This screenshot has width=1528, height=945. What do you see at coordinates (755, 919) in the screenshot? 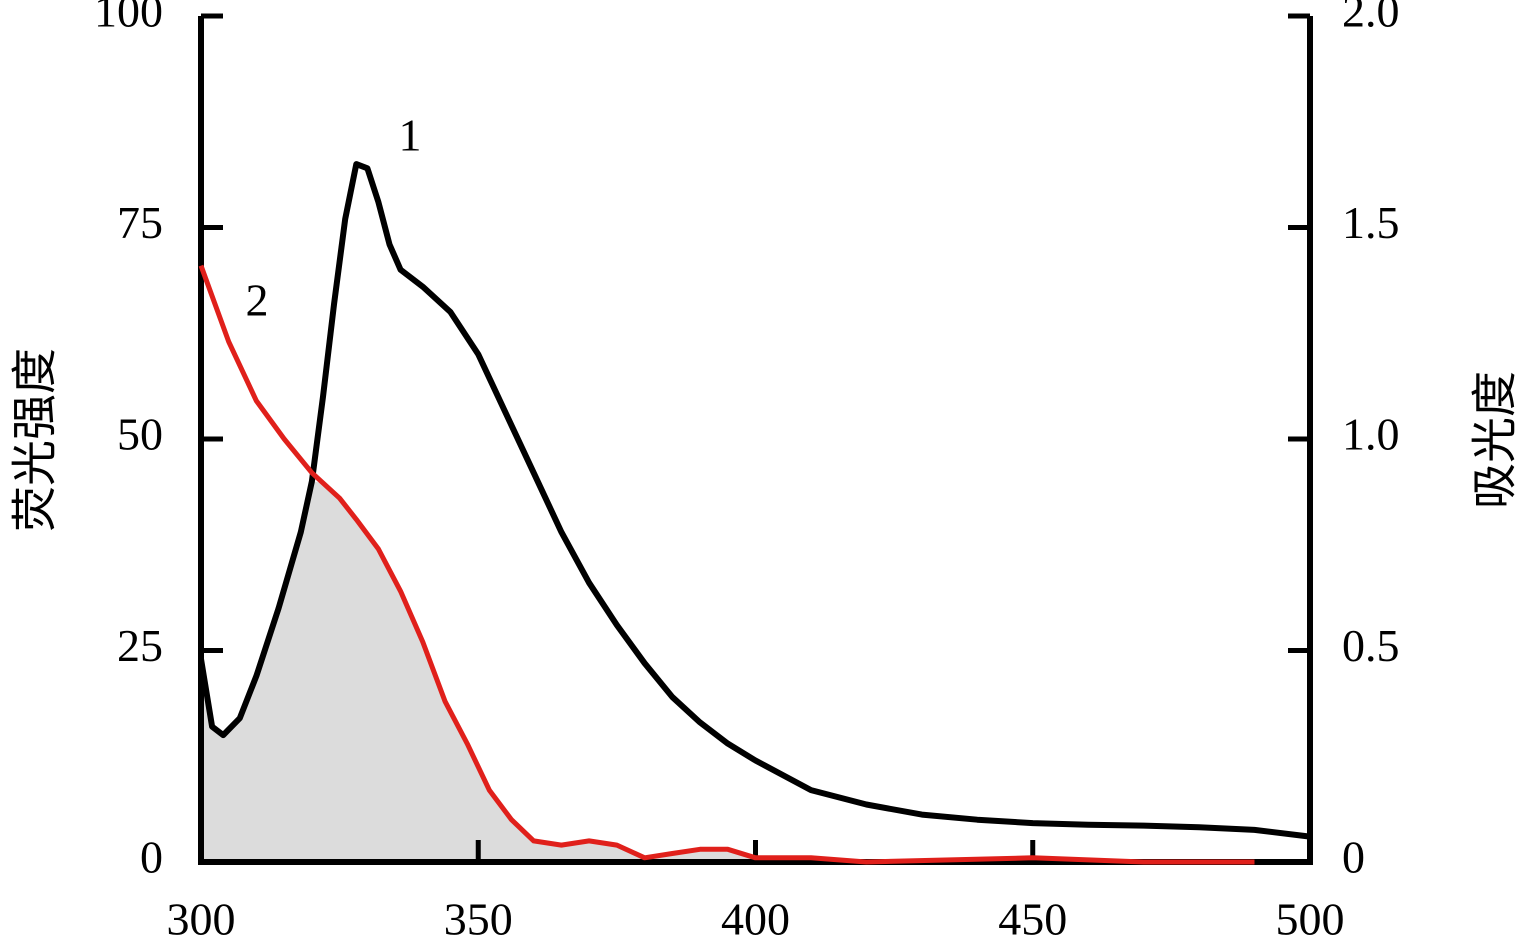
I see `x-tick-label: 400` at bounding box center [755, 919].